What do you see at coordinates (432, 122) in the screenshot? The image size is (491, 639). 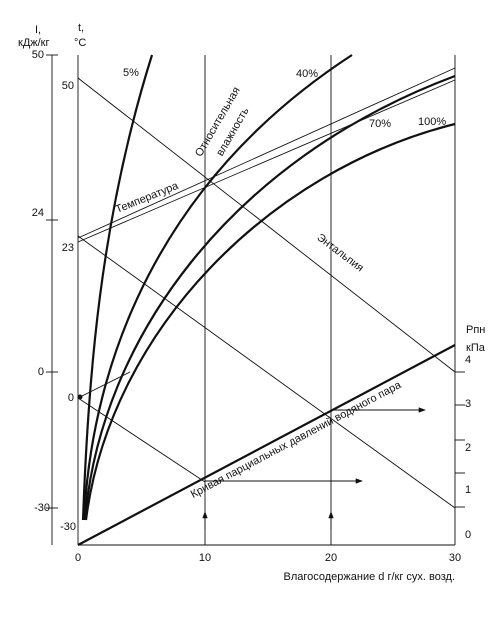 I see `humidity-label: 100%` at bounding box center [432, 122].